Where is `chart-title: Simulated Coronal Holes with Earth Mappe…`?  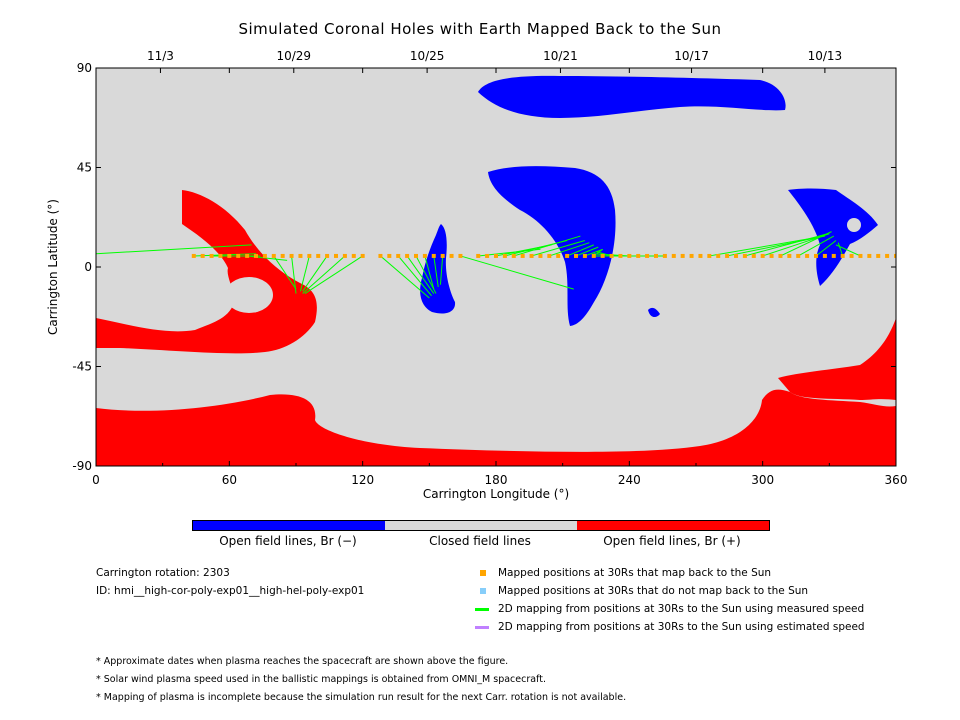 chart-title: Simulated Coronal Holes with Earth Mappe… is located at coordinates (480, 29).